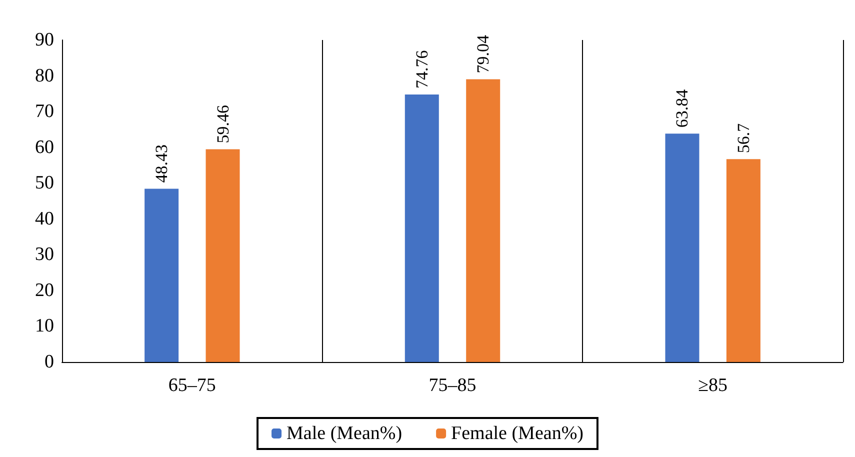 The width and height of the screenshot is (855, 457). What do you see at coordinates (344, 433) in the screenshot?
I see `legend-label: Male (Mean%)` at bounding box center [344, 433].